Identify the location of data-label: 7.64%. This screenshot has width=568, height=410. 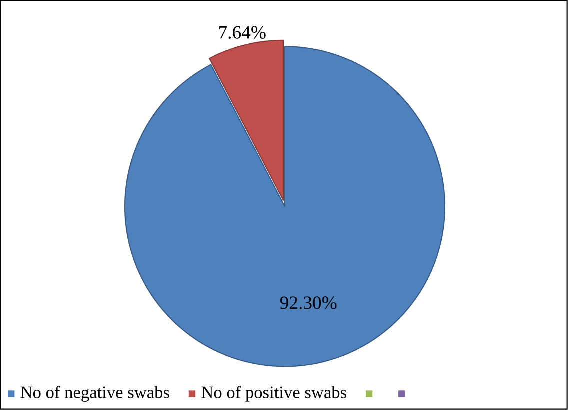
(243, 32).